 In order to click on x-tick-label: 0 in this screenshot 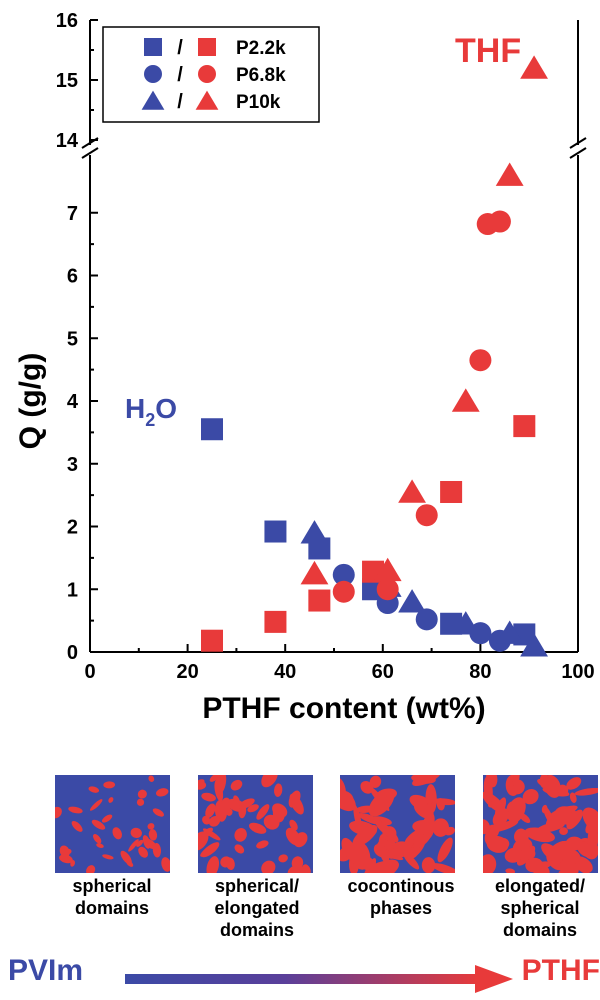, I will do `click(89, 672)`.